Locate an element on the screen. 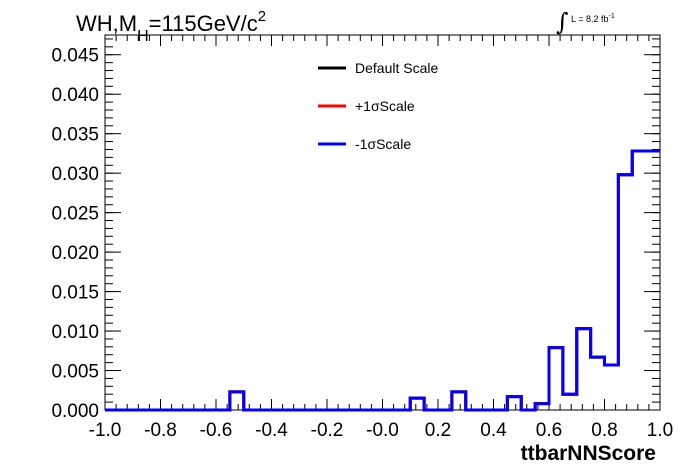 This screenshot has width=696, height=472. y-tick-label: 0.020 is located at coordinates (75, 253).